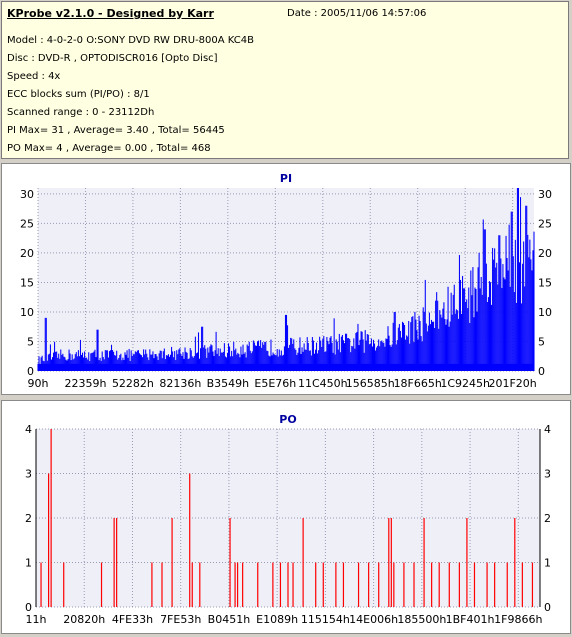  I want to click on y-tick-label-left: 1, so click(28, 563).